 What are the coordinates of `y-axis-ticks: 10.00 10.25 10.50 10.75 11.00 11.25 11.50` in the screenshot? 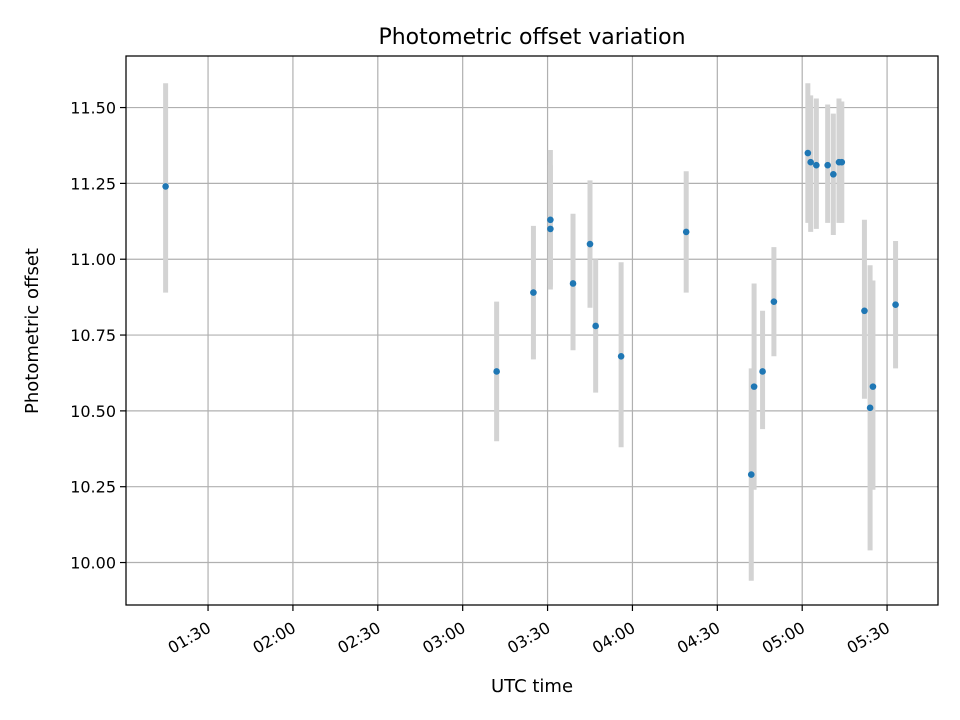 It's located at (98, 336).